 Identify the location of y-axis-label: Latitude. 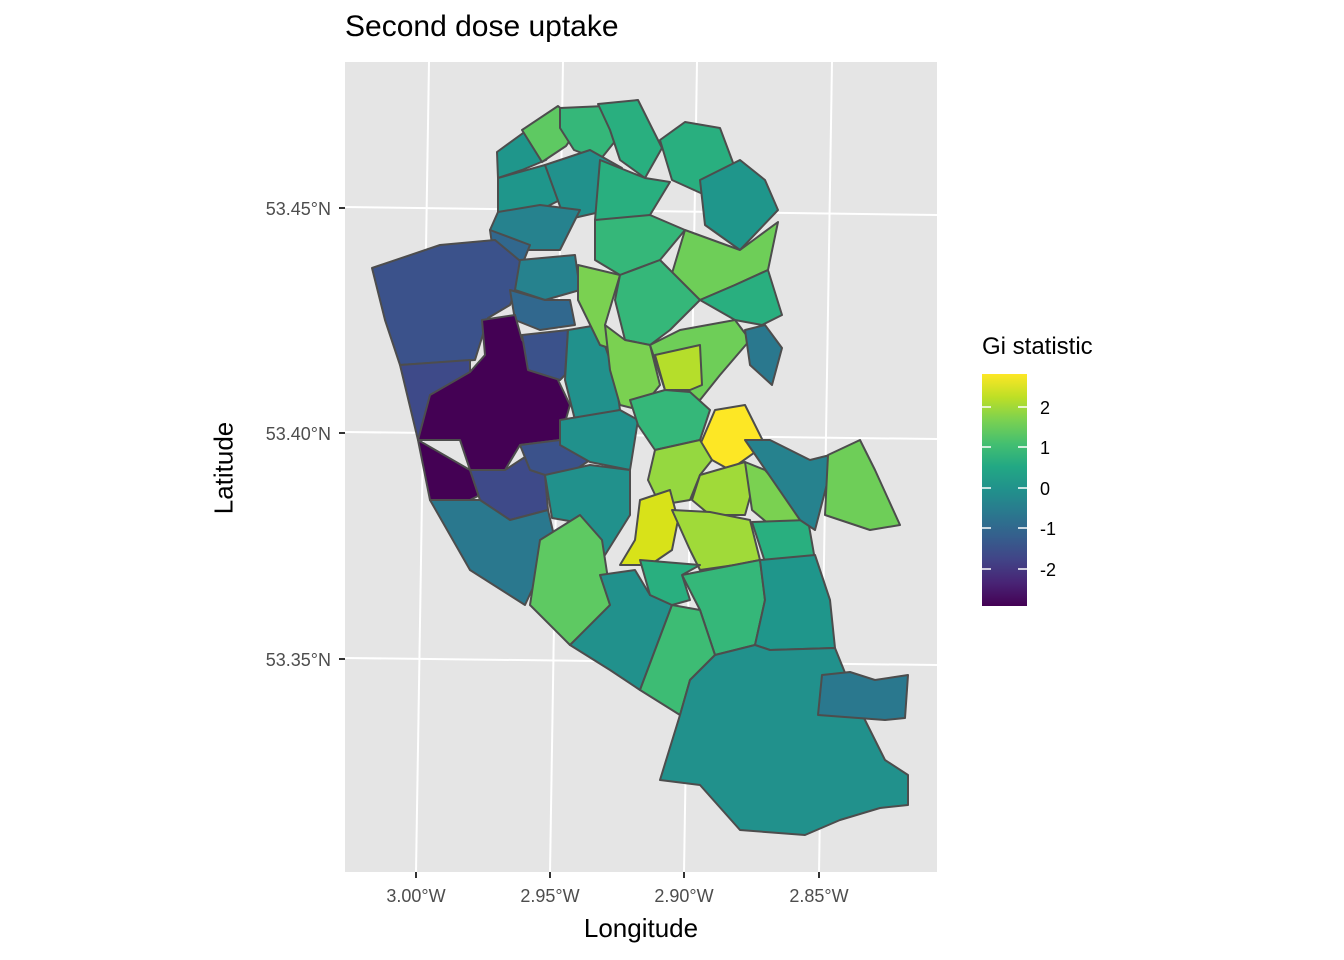
(223, 468).